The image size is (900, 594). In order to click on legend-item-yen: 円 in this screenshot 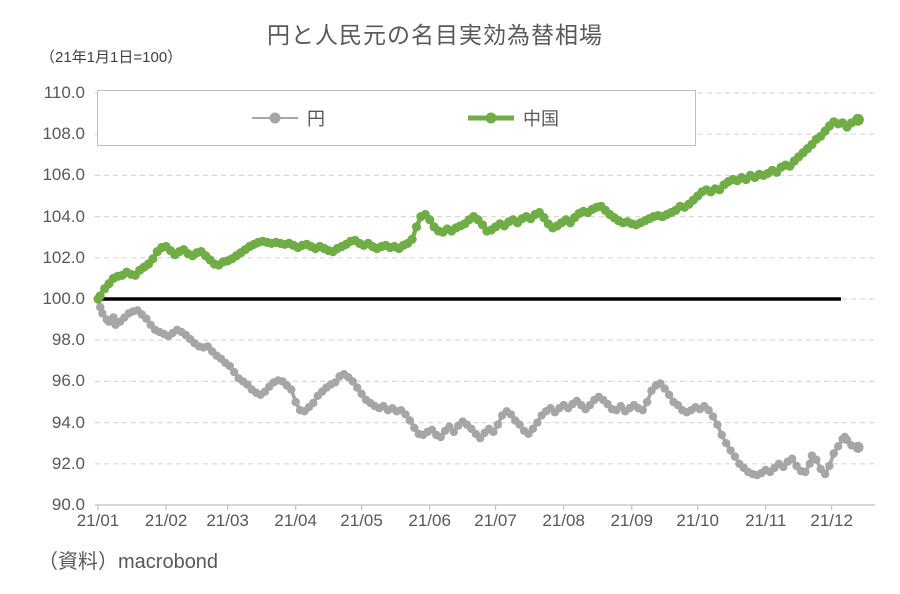, I will do `click(288, 118)`.